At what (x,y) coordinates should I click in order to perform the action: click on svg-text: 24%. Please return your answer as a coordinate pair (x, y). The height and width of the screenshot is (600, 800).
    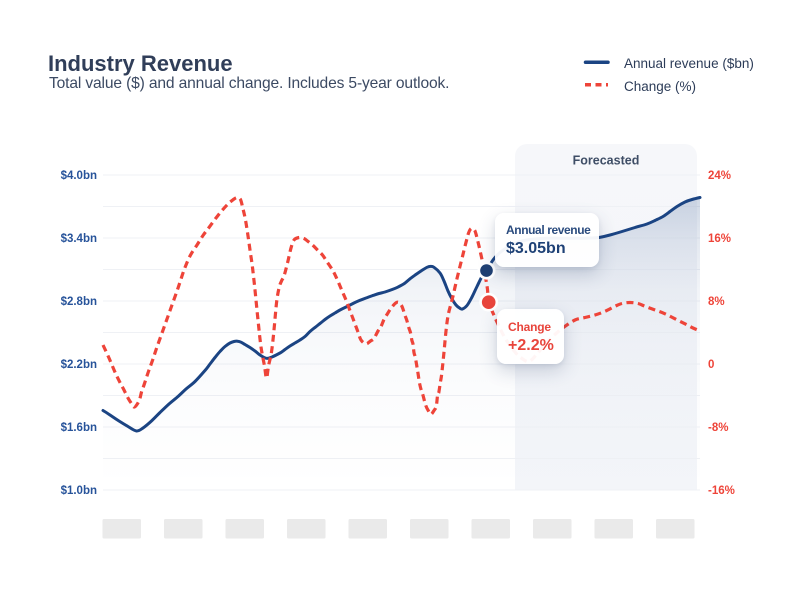
    Looking at the image, I should click on (719, 176).